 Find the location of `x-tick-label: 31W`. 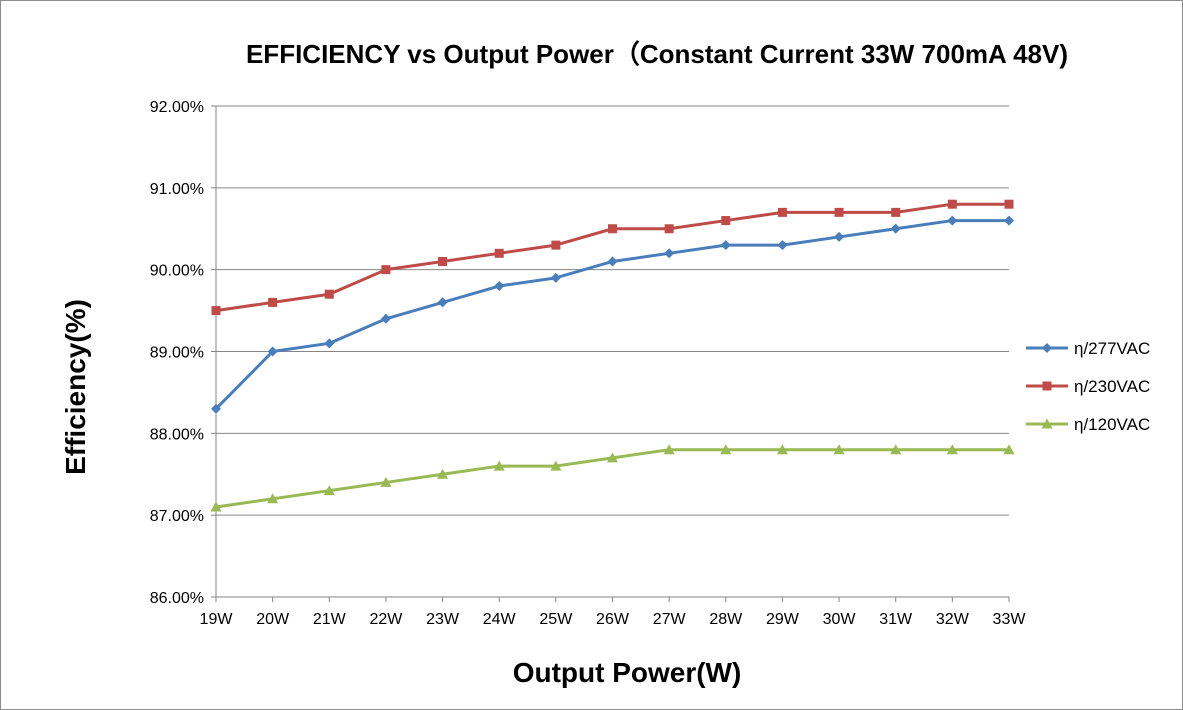

x-tick-label: 31W is located at coordinates (896, 619).